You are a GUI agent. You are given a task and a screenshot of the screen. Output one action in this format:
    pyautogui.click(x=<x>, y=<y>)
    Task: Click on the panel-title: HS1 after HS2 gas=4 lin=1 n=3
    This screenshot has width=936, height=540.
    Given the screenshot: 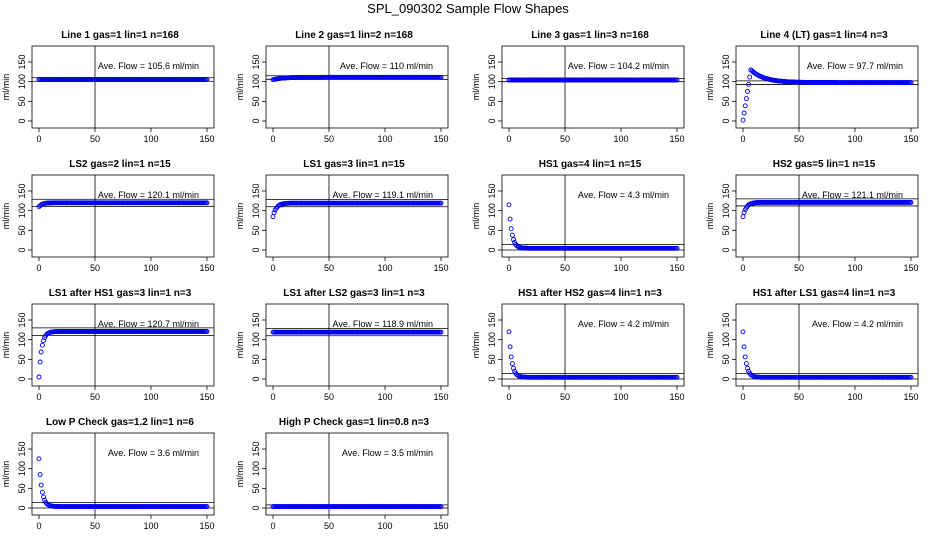 What is the action you would take?
    pyautogui.click(x=590, y=293)
    